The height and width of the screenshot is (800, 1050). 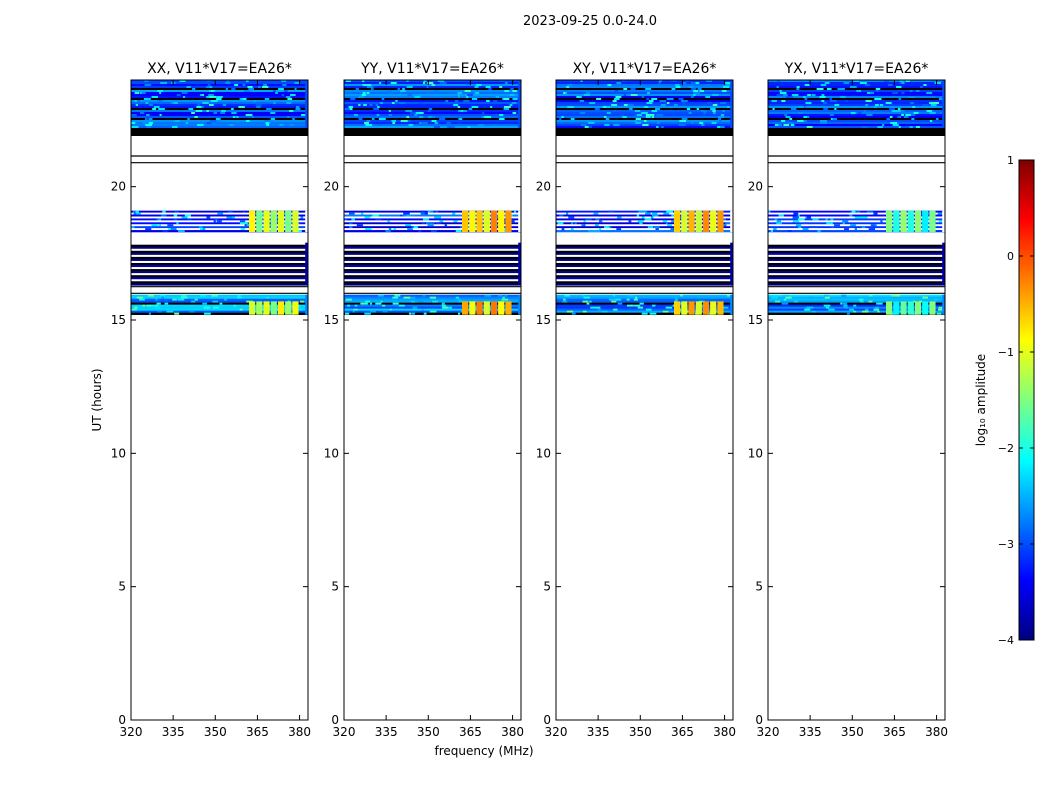 I want to click on colorbar-tick-label: −3, so click(x=1006, y=544).